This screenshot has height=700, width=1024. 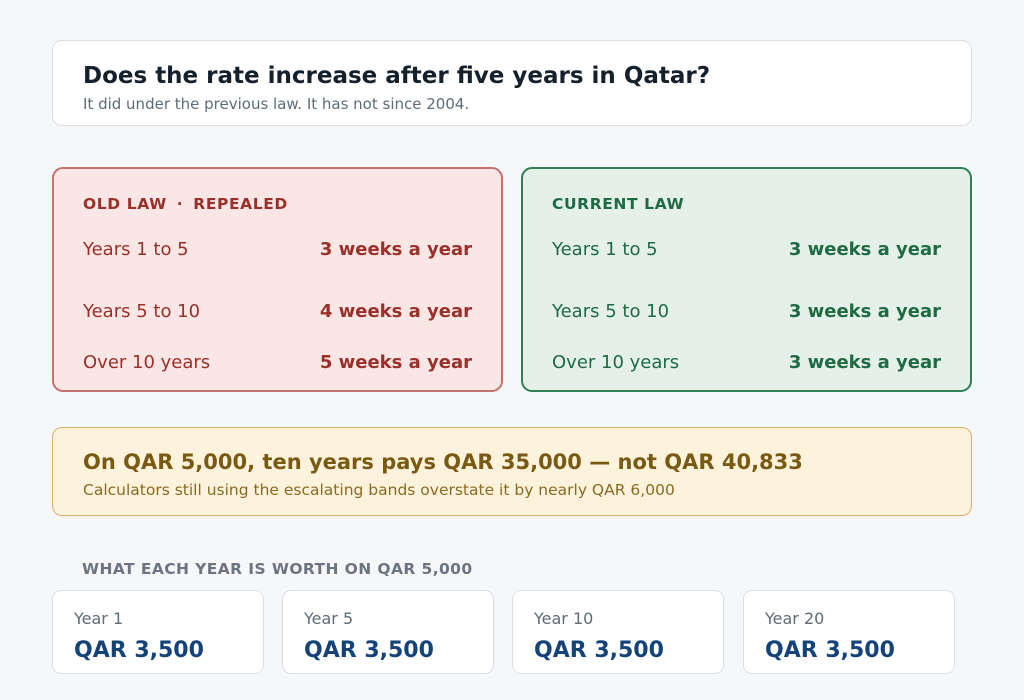 I want to click on row-value: 4 weeks a year, so click(x=395, y=311).